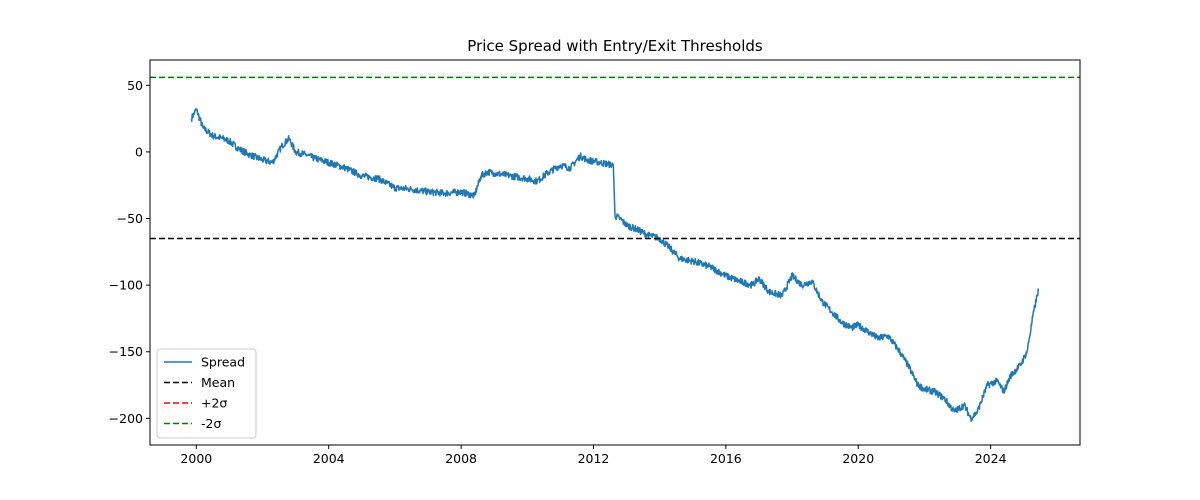  I want to click on legend: Spread Mean +2σ -2σ, so click(206, 393).